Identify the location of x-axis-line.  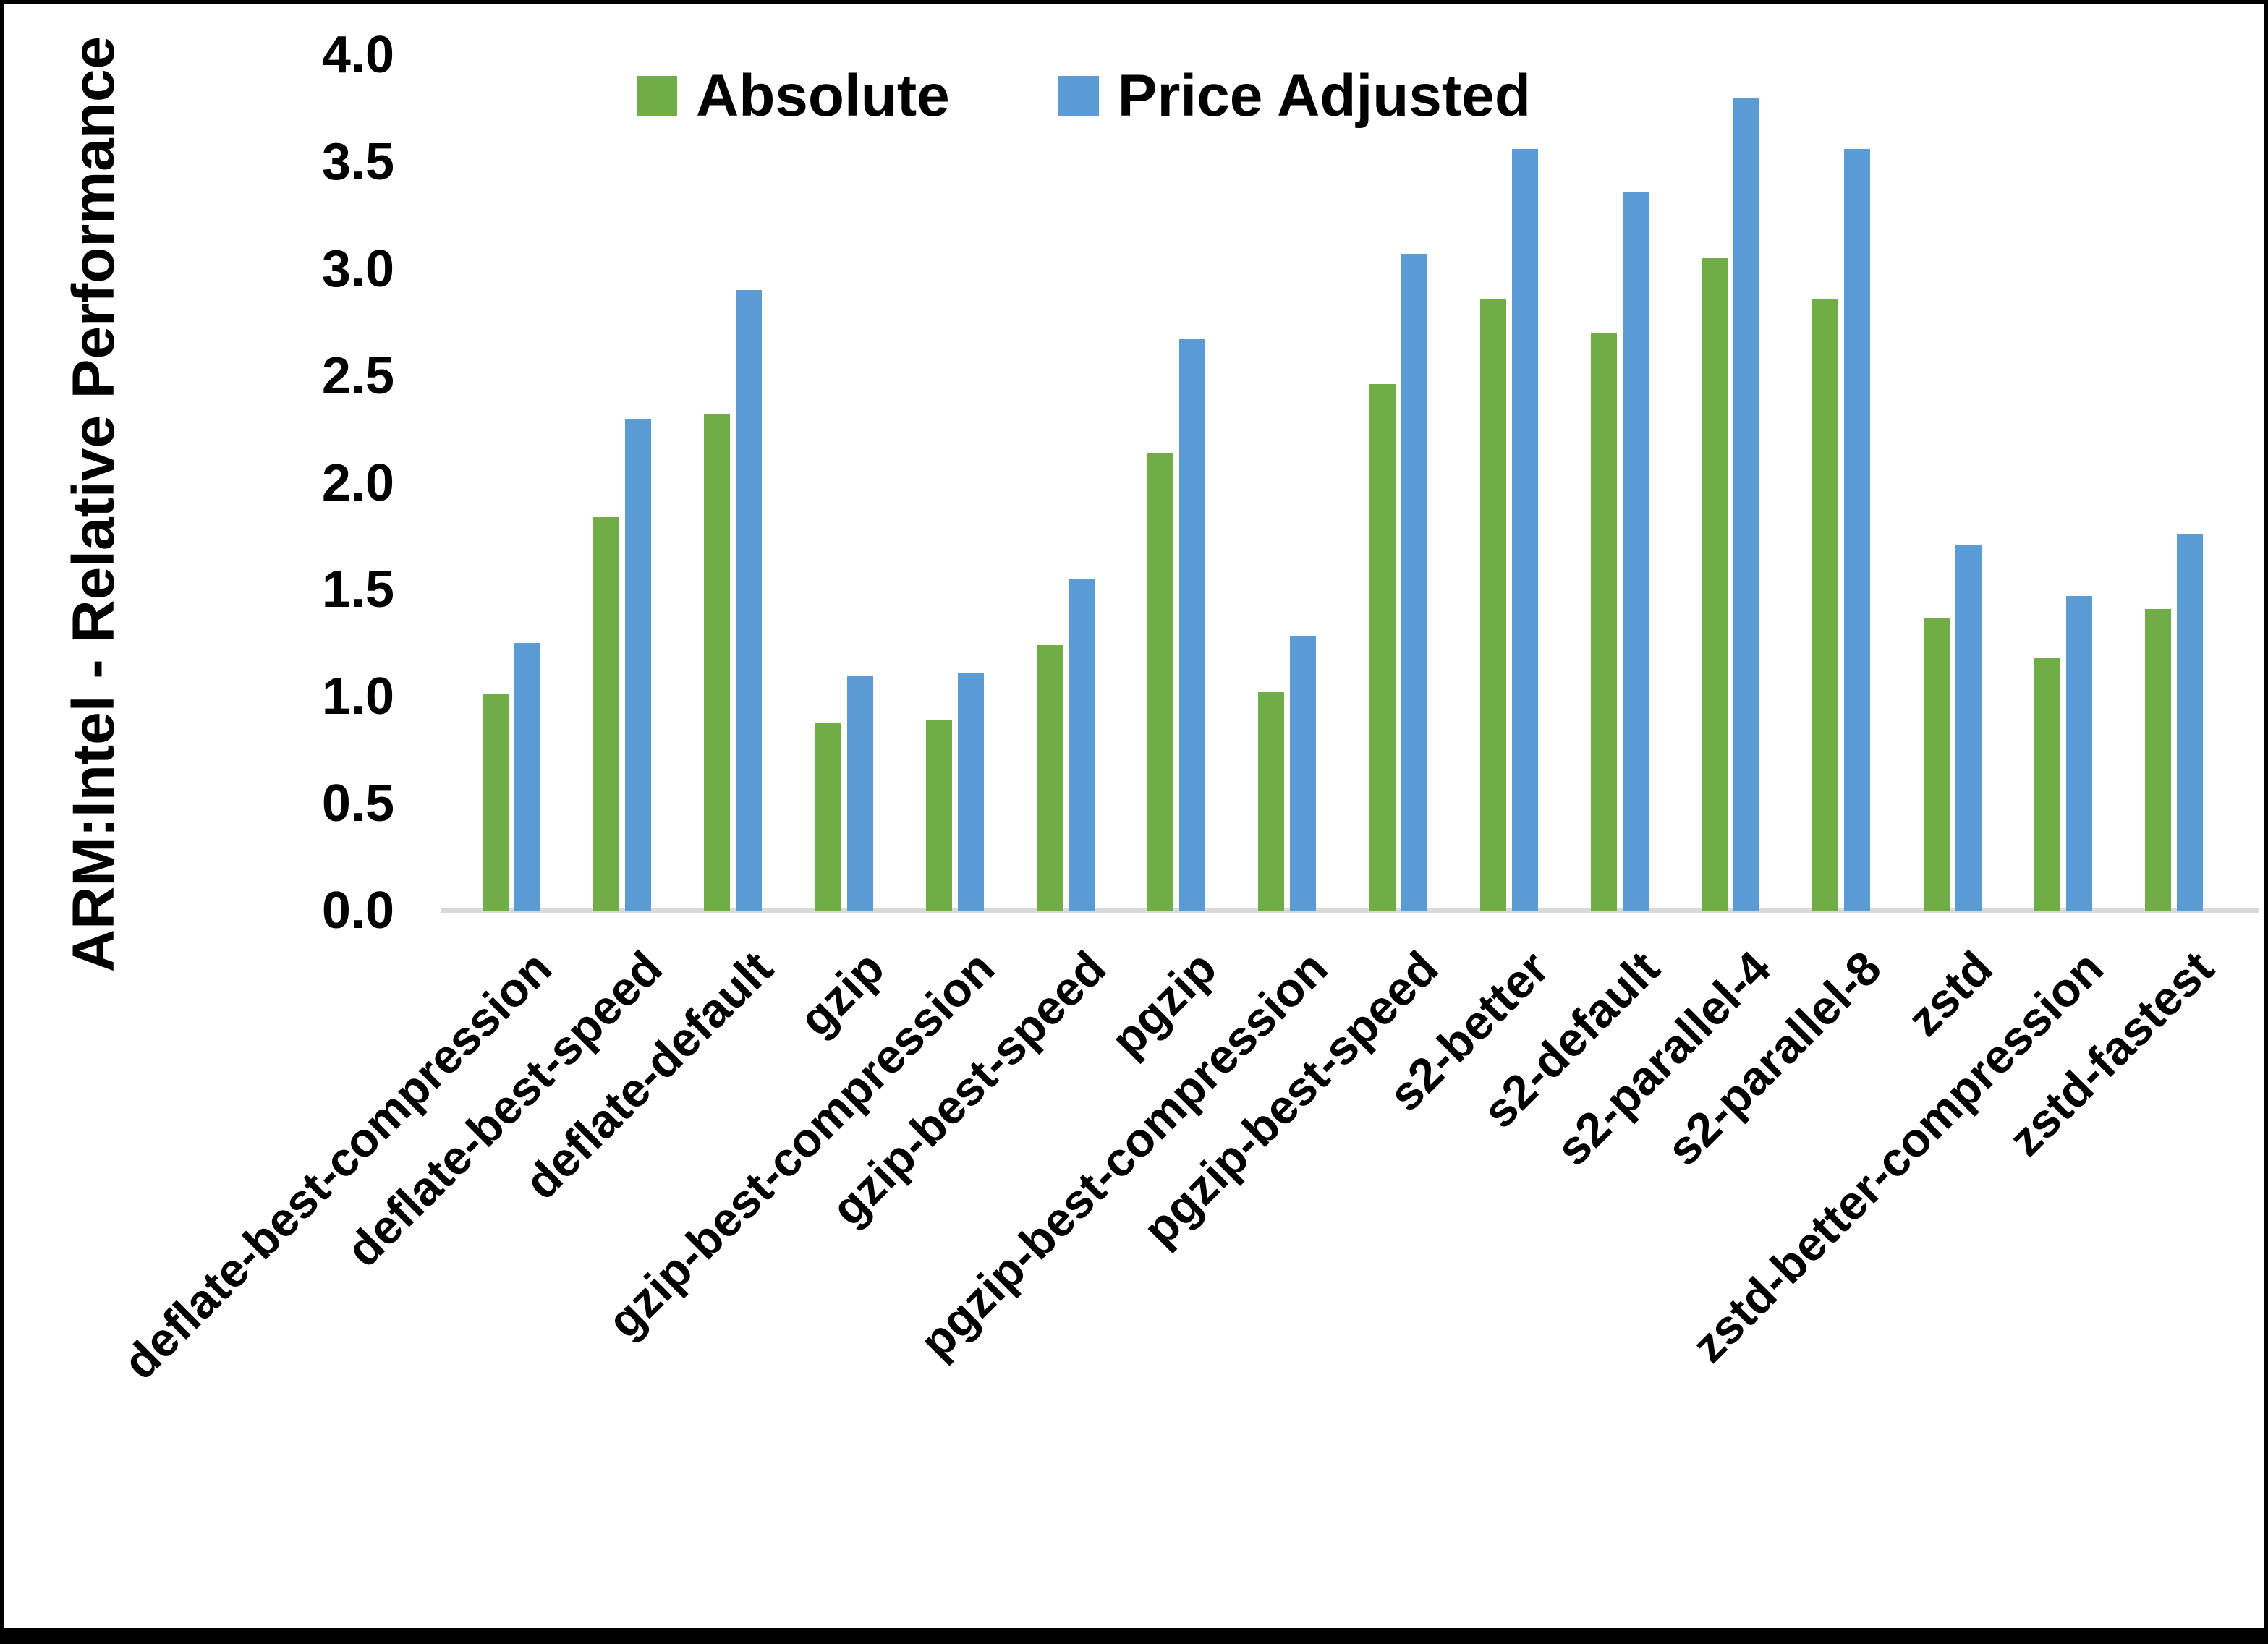
(1350, 910).